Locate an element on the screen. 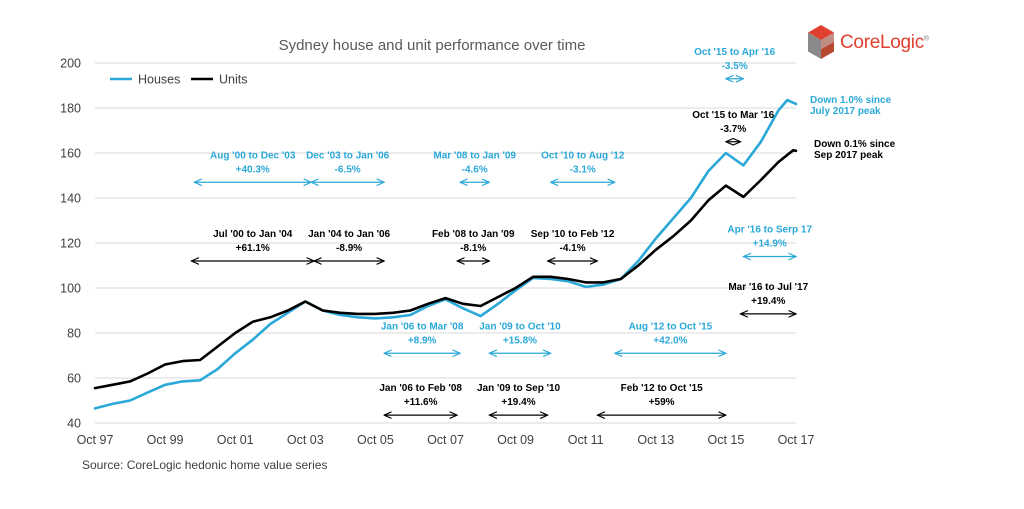  legend-label-units: Units is located at coordinates (233, 80).